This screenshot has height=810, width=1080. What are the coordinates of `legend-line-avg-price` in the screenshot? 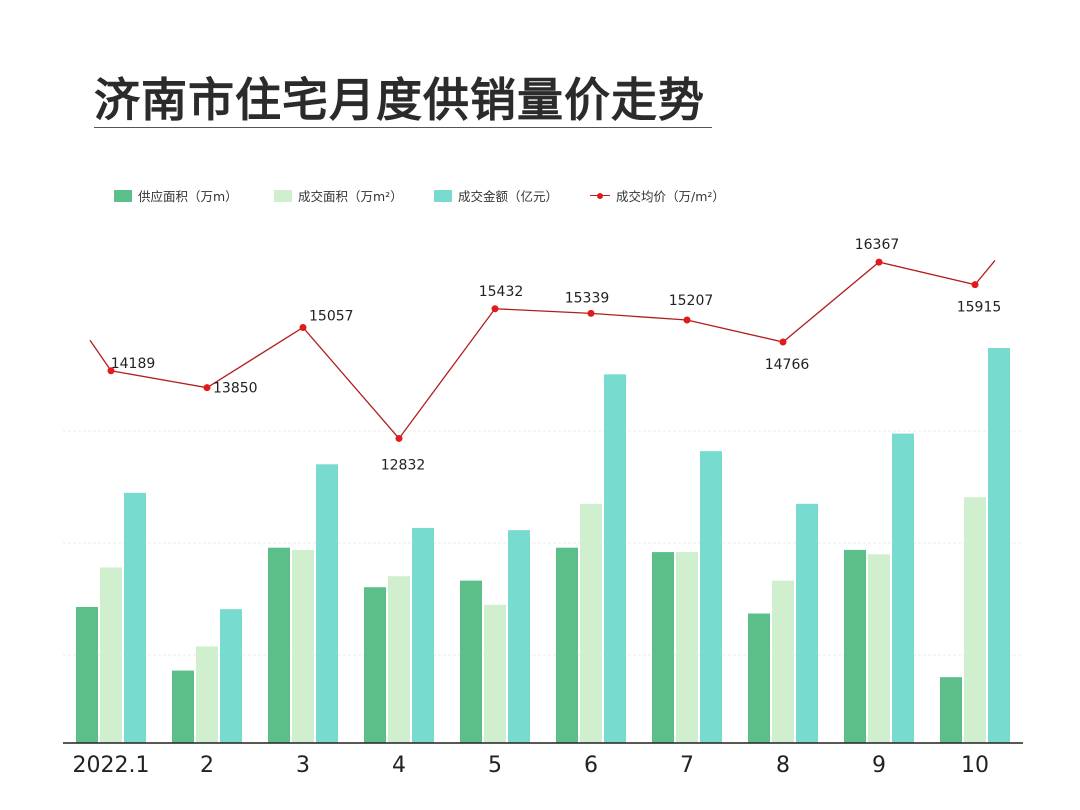 It's located at (600, 196).